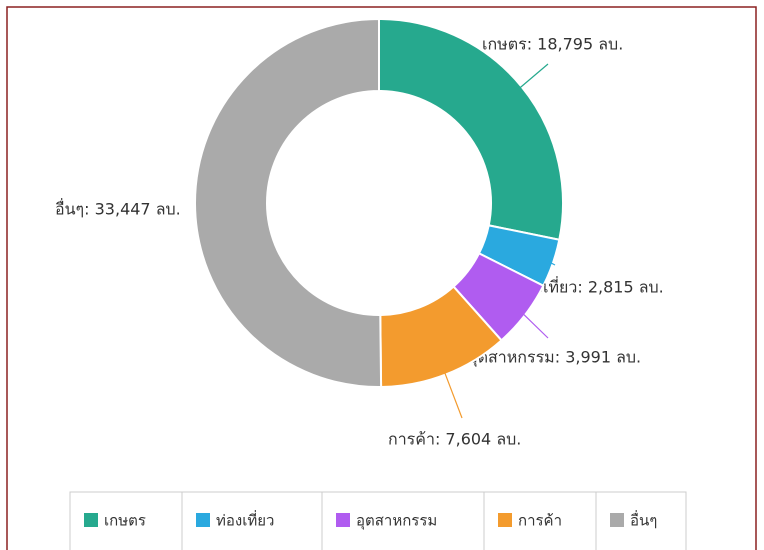  I want to click on legend-label: เกษตร, so click(125, 521).